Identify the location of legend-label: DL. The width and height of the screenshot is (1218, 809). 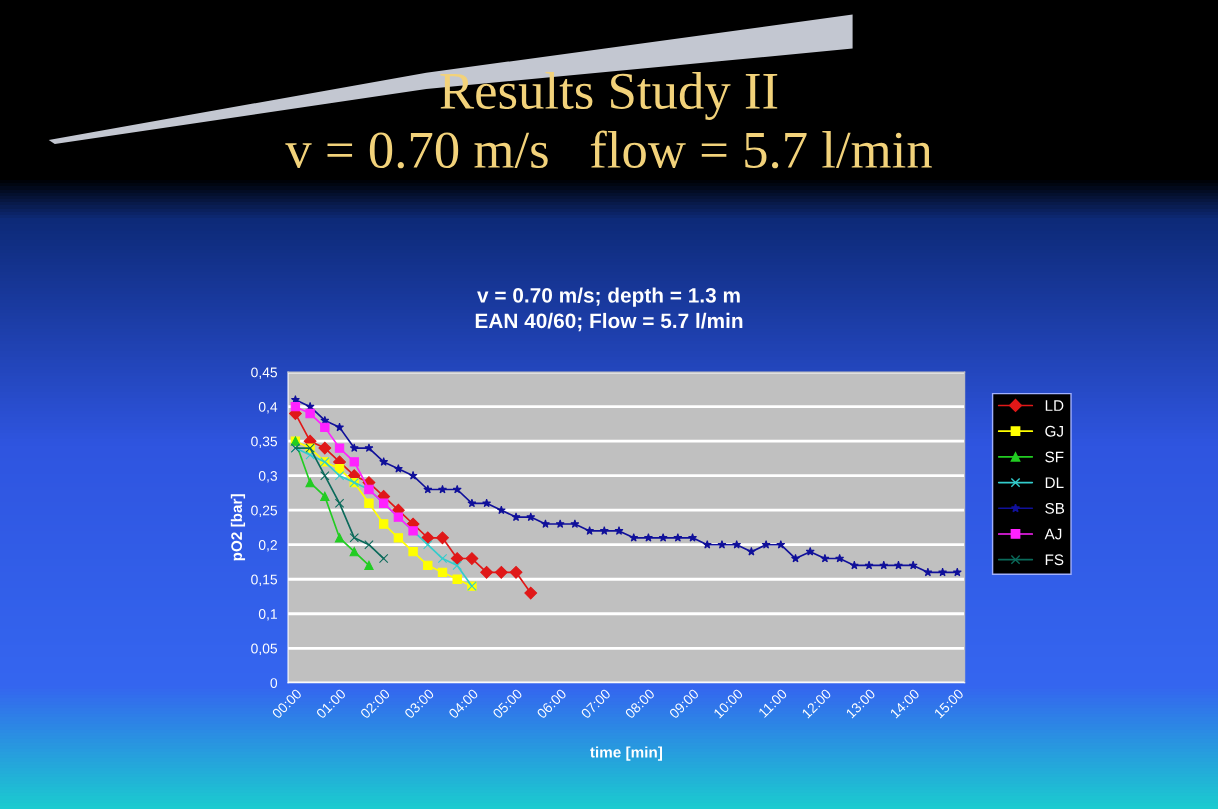
(1054, 482).